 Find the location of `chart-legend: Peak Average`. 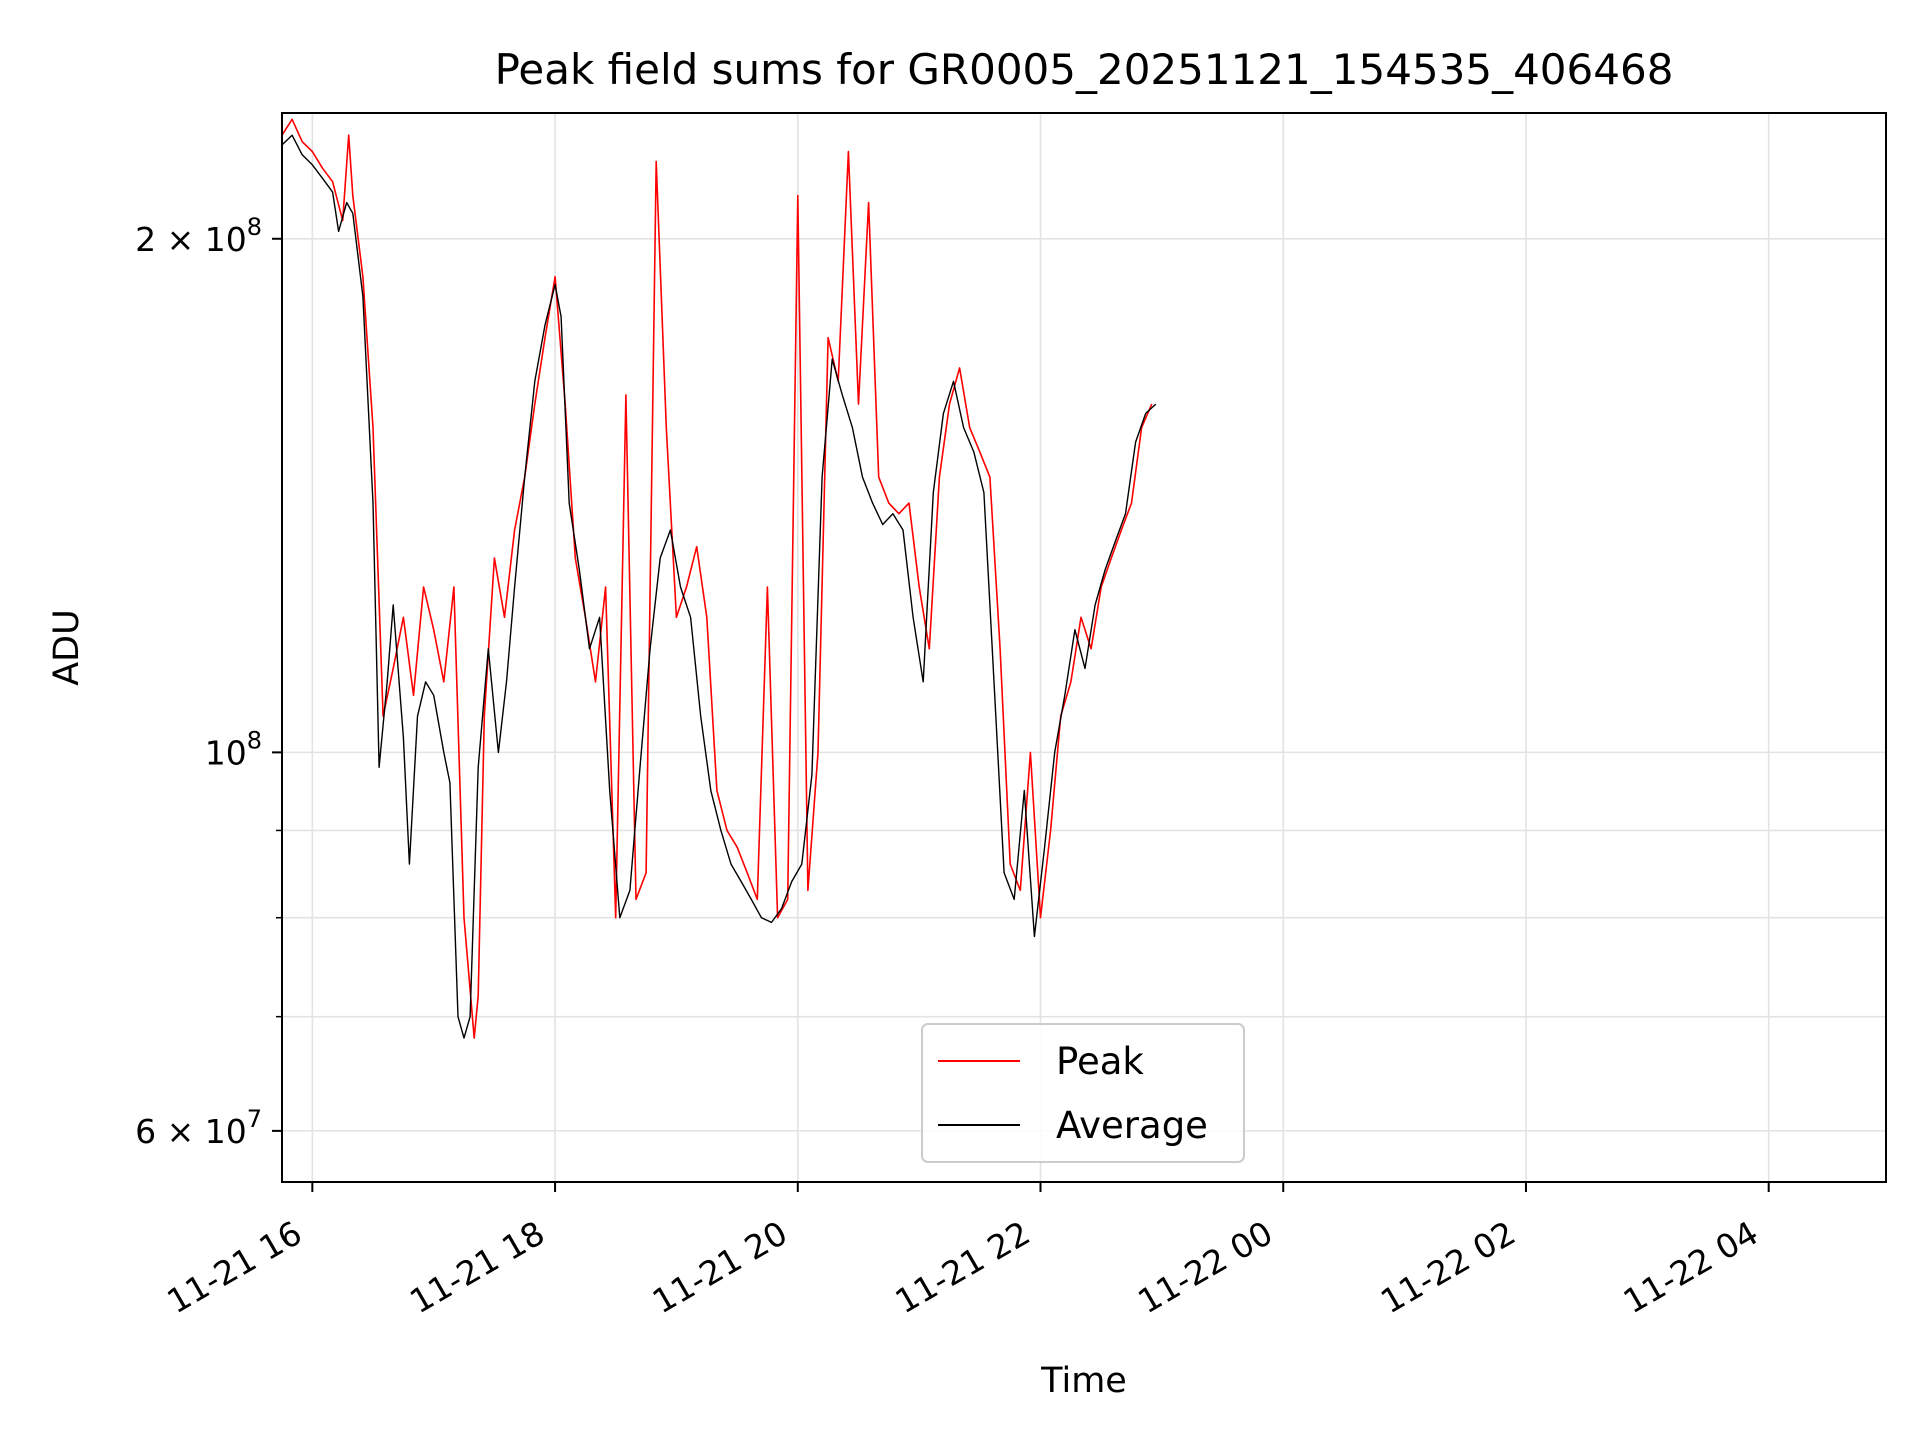

chart-legend: Peak Average is located at coordinates (1083, 1093).